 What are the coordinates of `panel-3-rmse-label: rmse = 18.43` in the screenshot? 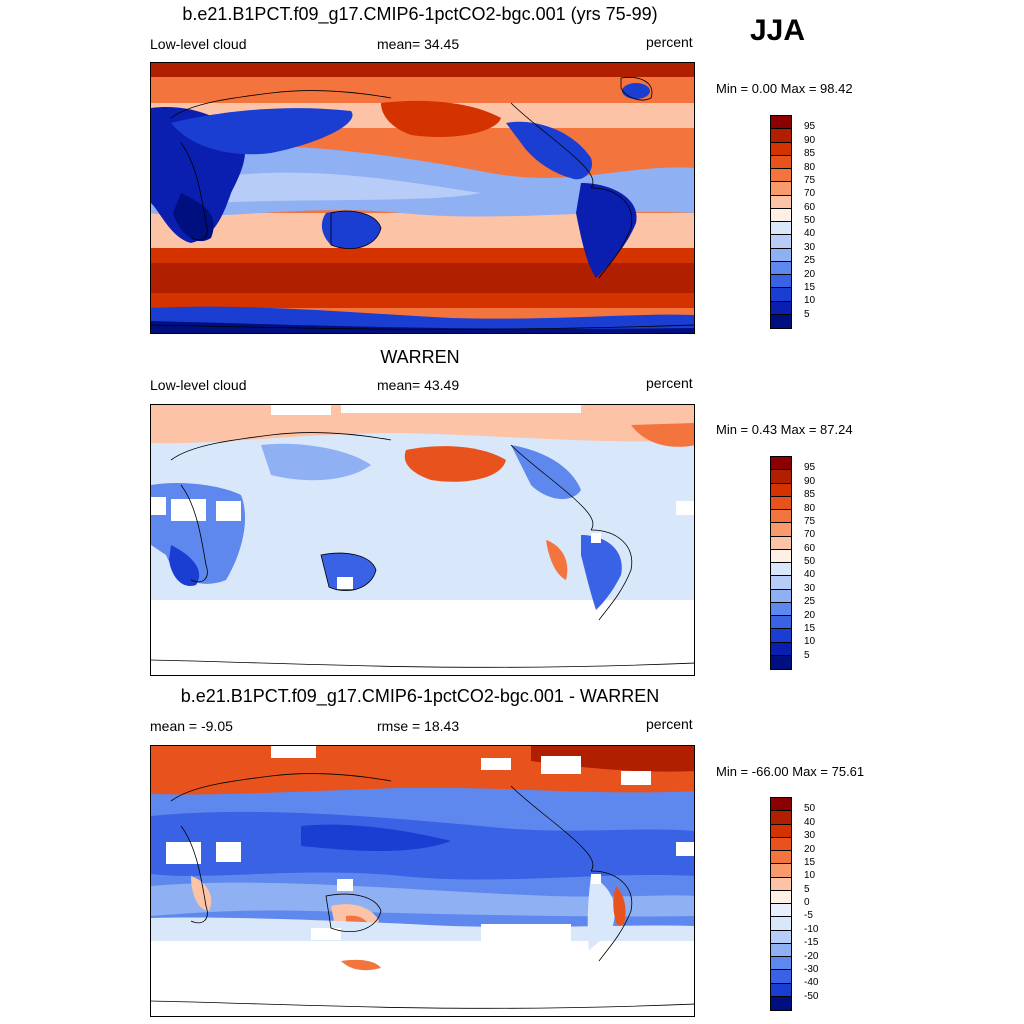 It's located at (418, 726).